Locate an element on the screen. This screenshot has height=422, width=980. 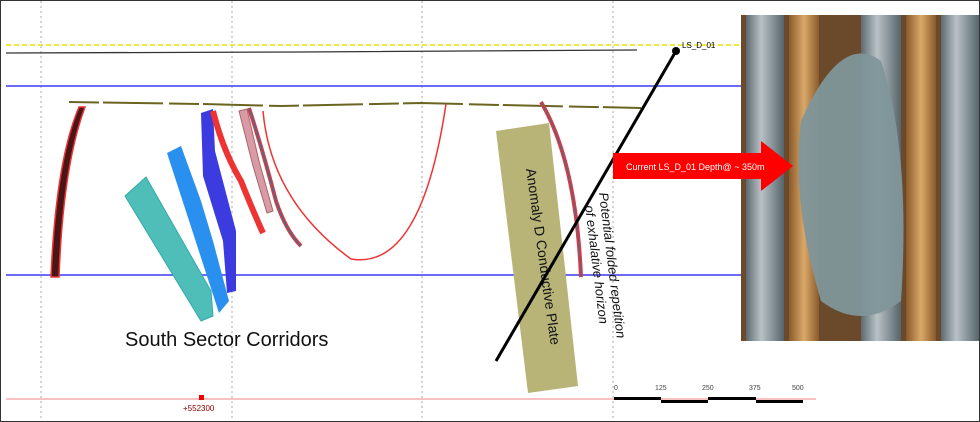
scale-tick-375: 375 is located at coordinates (755, 388).